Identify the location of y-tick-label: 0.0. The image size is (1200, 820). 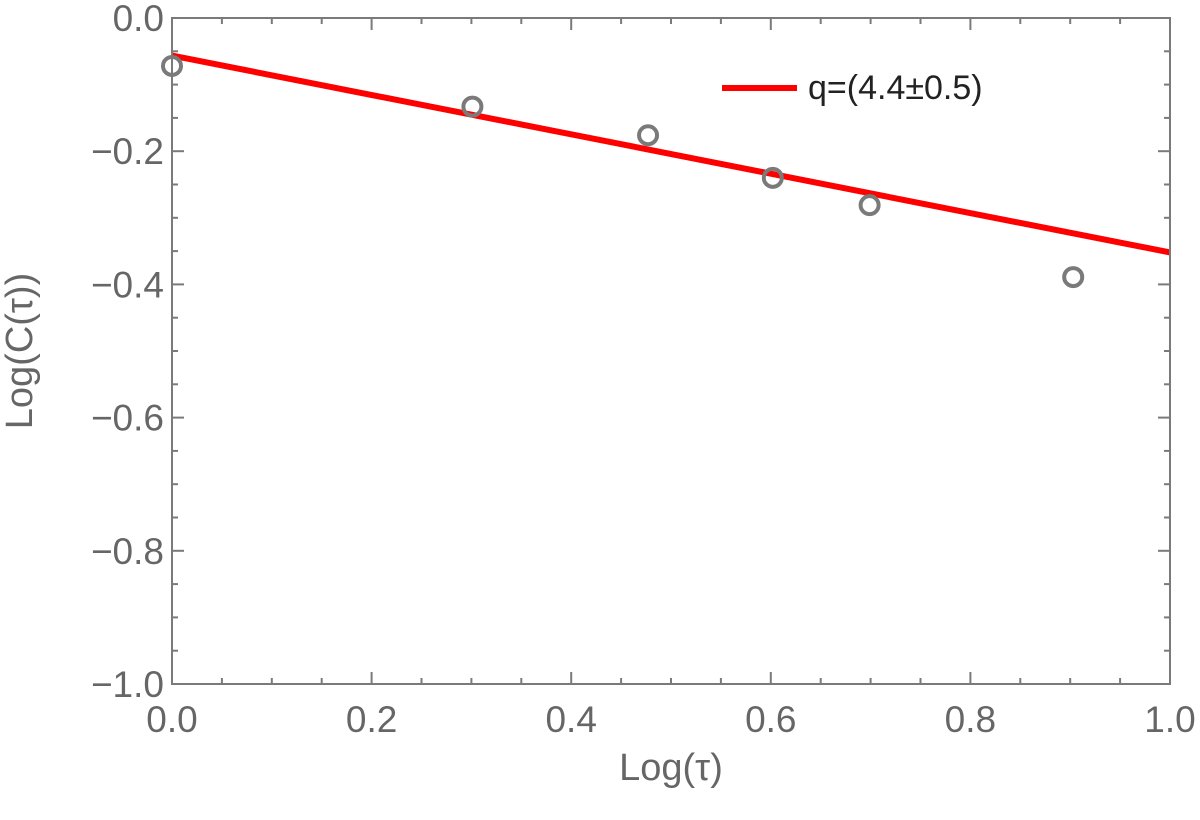
(138, 19).